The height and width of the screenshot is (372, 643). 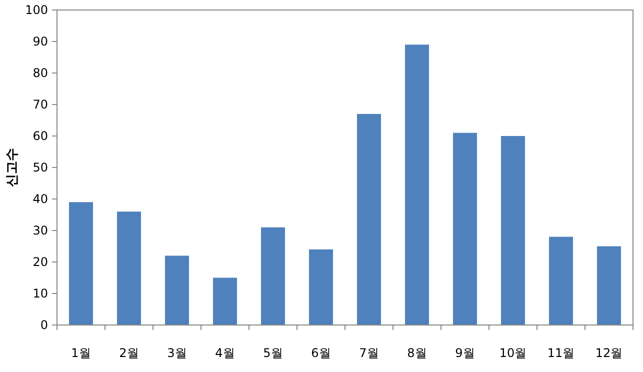 I want to click on y-tick-label: 40, so click(x=40, y=199).